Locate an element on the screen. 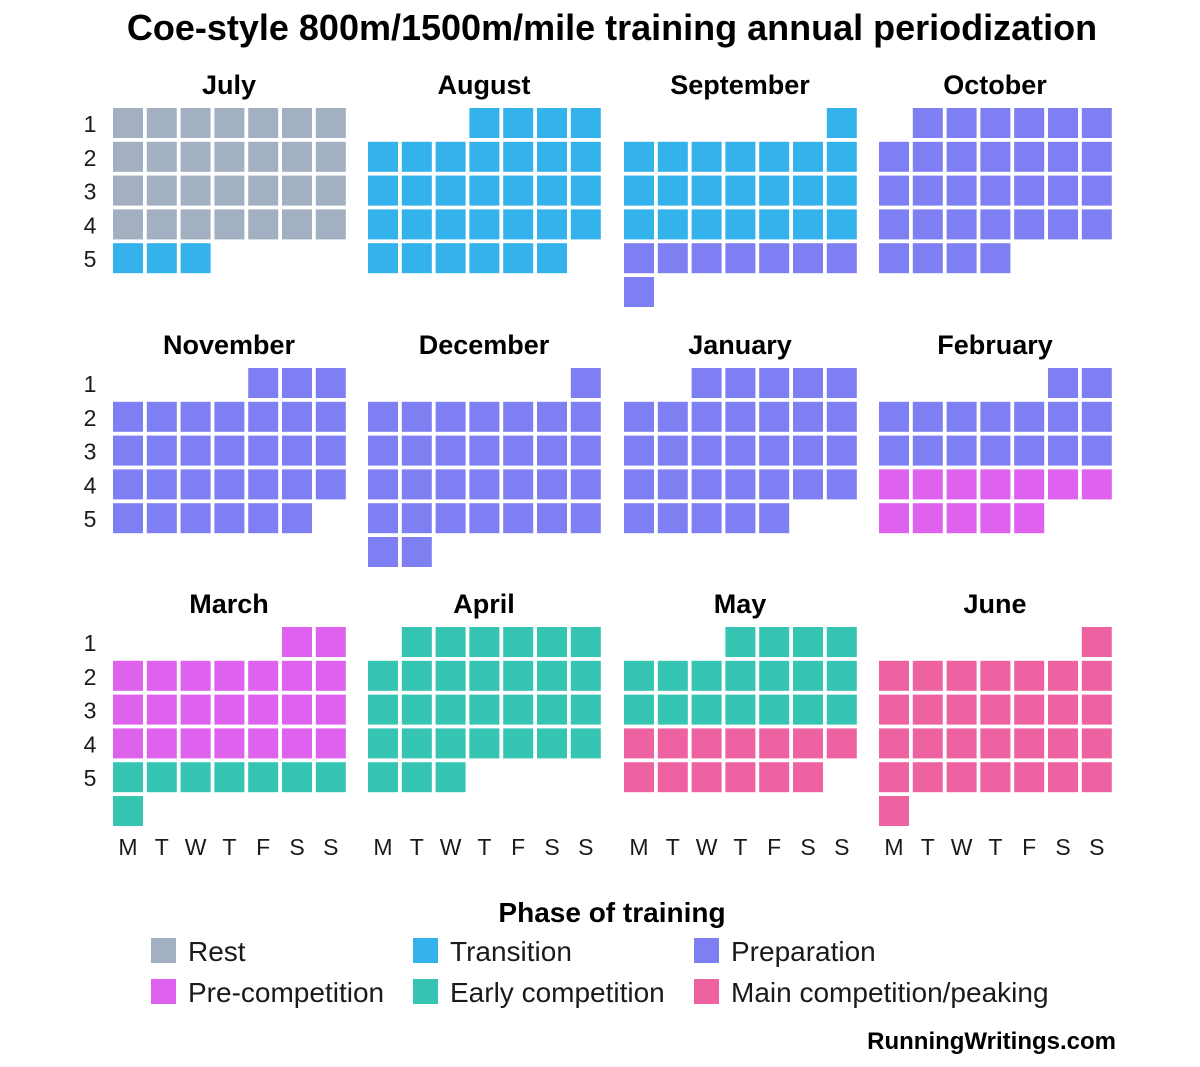  weekday-label-2-3: W is located at coordinates (451, 847).